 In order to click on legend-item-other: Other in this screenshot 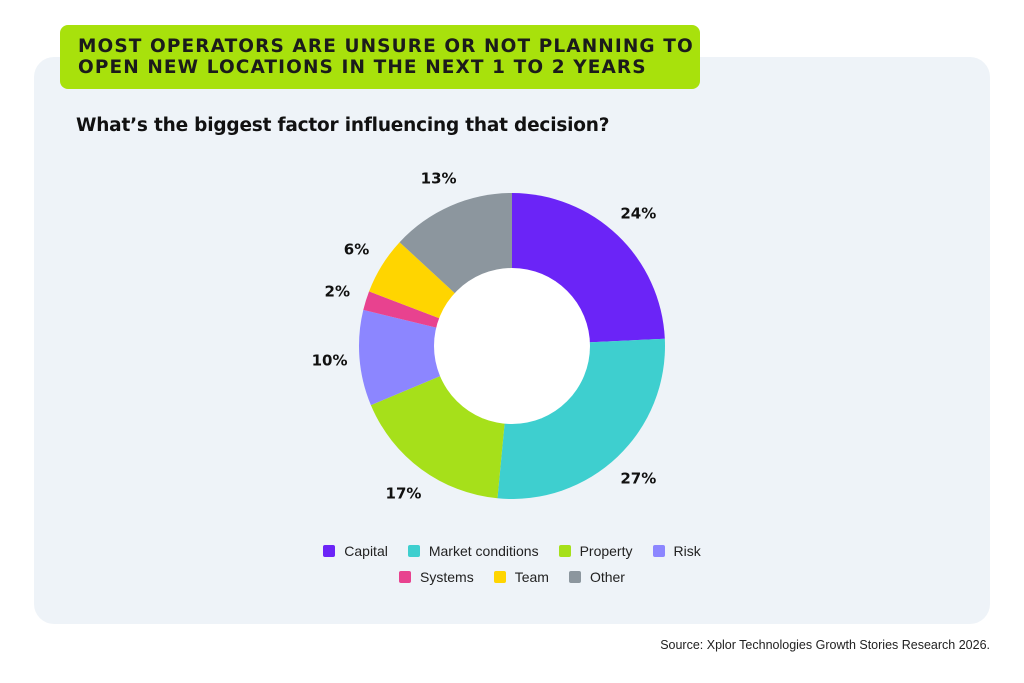, I will do `click(596, 577)`.